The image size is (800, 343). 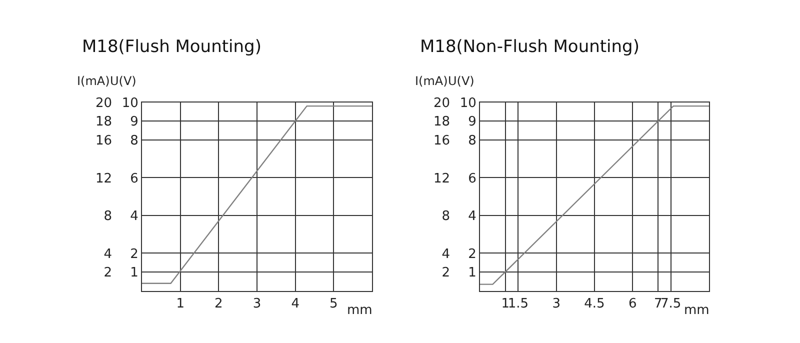 I want to click on chart-title: M18(Flush Mounting), so click(x=172, y=47).